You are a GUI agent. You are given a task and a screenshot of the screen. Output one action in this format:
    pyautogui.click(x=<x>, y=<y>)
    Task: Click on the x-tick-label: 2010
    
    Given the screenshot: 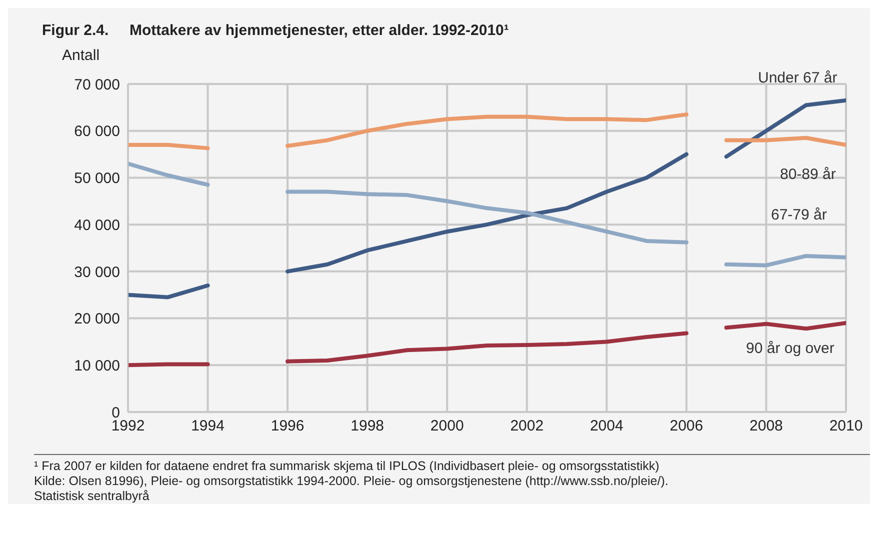 What is the action you would take?
    pyautogui.click(x=846, y=426)
    